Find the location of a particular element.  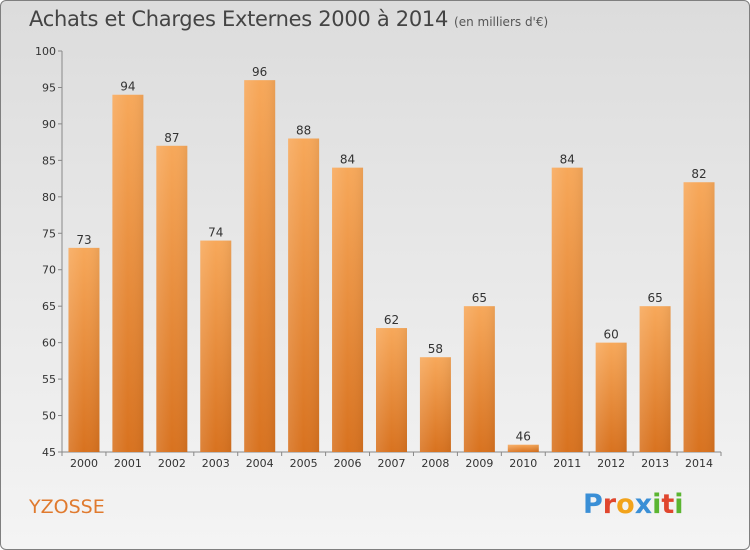

chart-subtitle: (en milliers d'€) is located at coordinates (501, 22).